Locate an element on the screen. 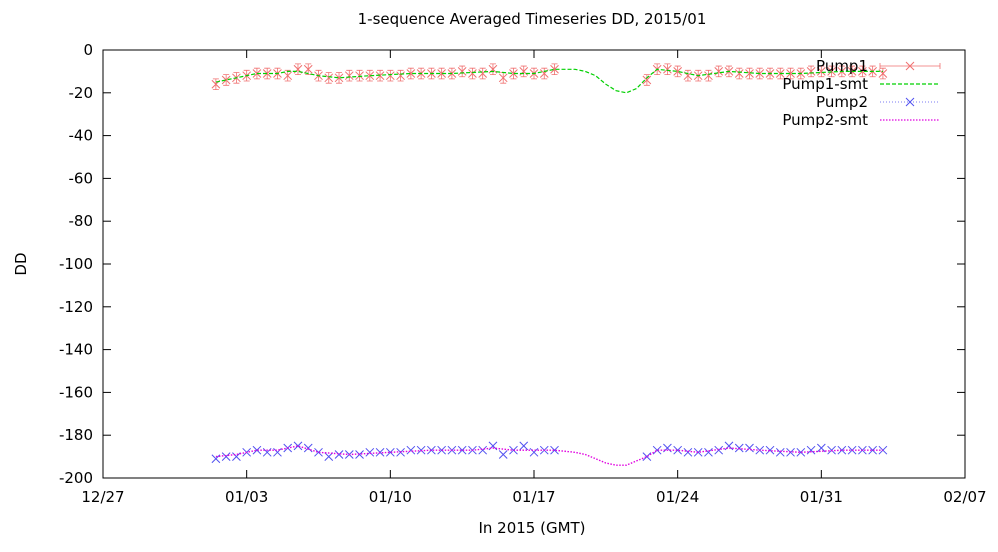 The image size is (998, 552). y-tick-label: -120 is located at coordinates (76, 307).